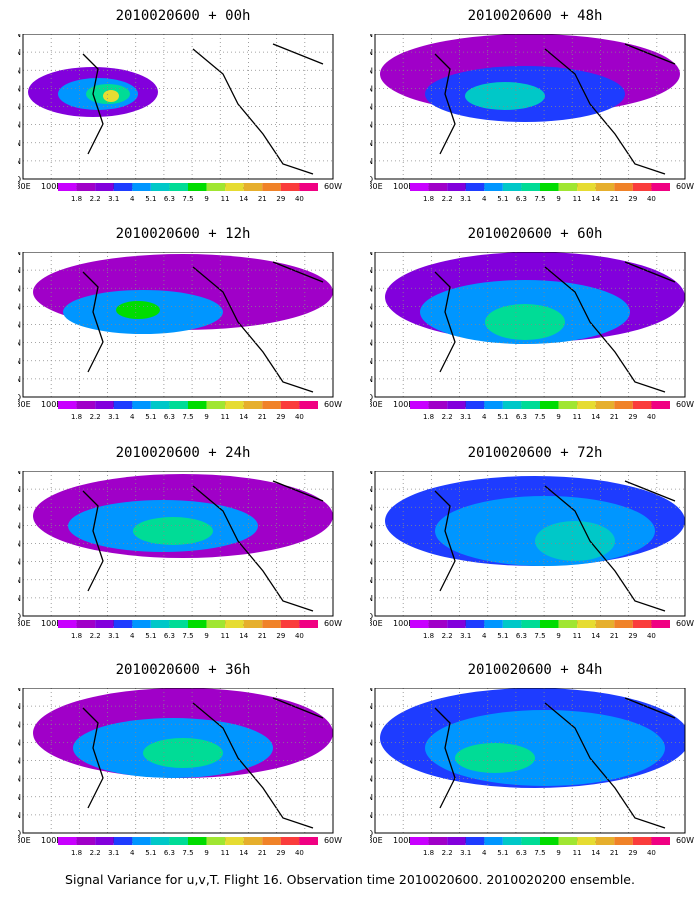 The image size is (700, 900). What do you see at coordinates (535, 670) in the screenshot?
I see `panel-title: 2010020600 + 84h` at bounding box center [535, 670].